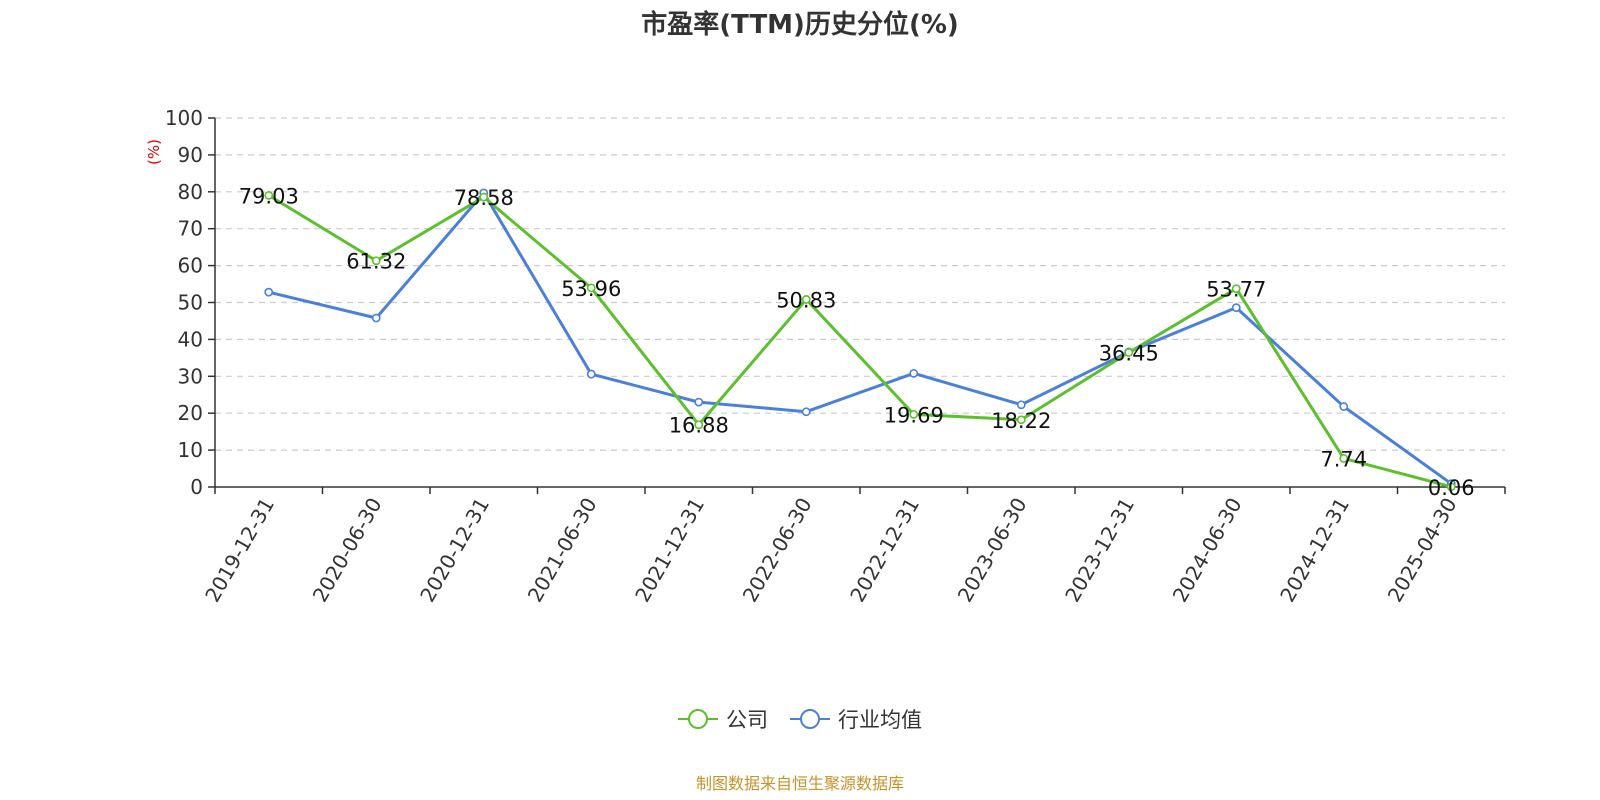  I want to click on x-tick-label: 2020-06-30, so click(347, 550).